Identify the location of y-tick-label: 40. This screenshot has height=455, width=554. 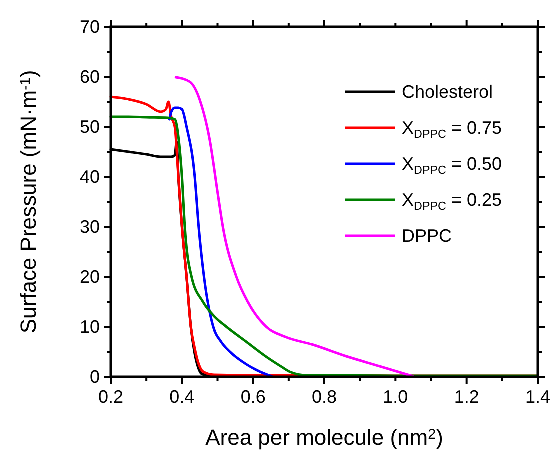
(90, 177).